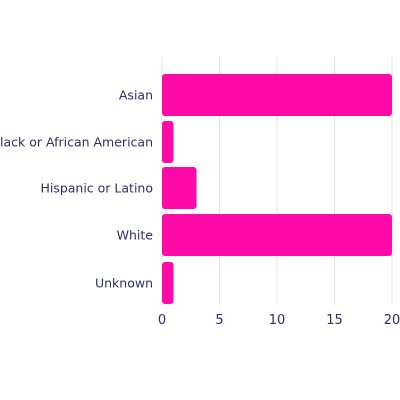  I want to click on category-label: Hispanic or Latino, so click(96, 188).